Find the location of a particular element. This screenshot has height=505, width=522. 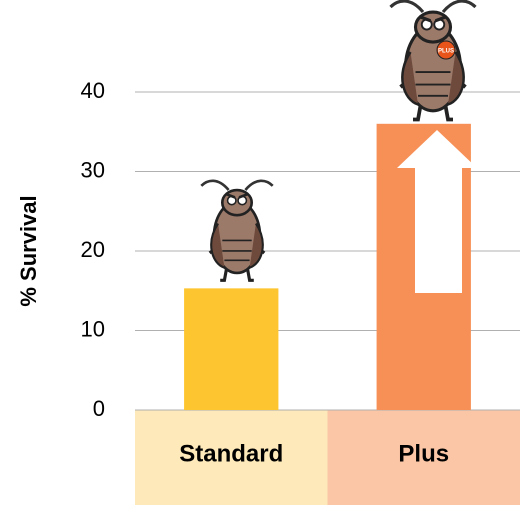

badge is located at coordinates (446, 50).